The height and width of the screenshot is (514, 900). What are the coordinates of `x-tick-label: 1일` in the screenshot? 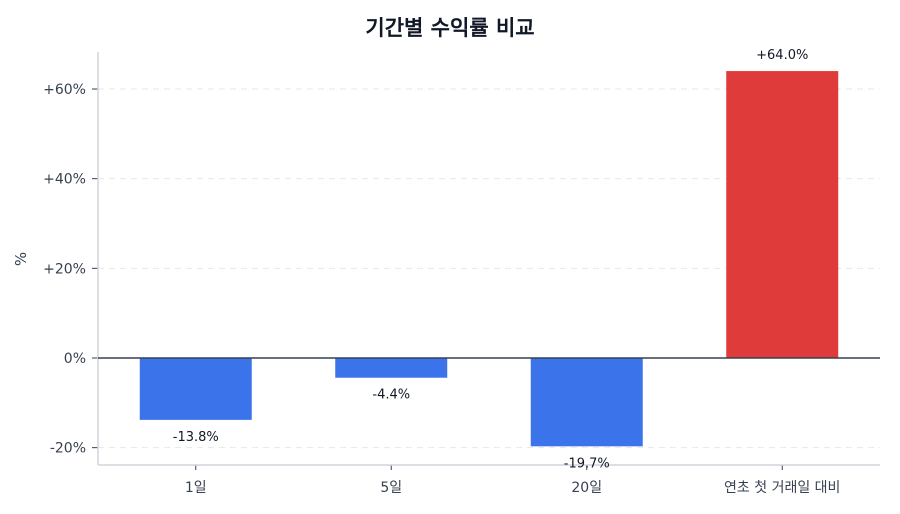 It's located at (196, 488).